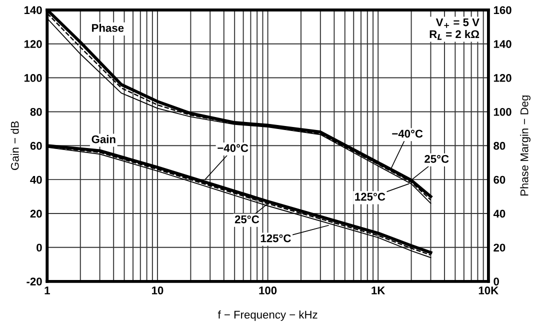  Describe the element at coordinates (104, 139) in the screenshot. I see `annotation: Gain` at that location.